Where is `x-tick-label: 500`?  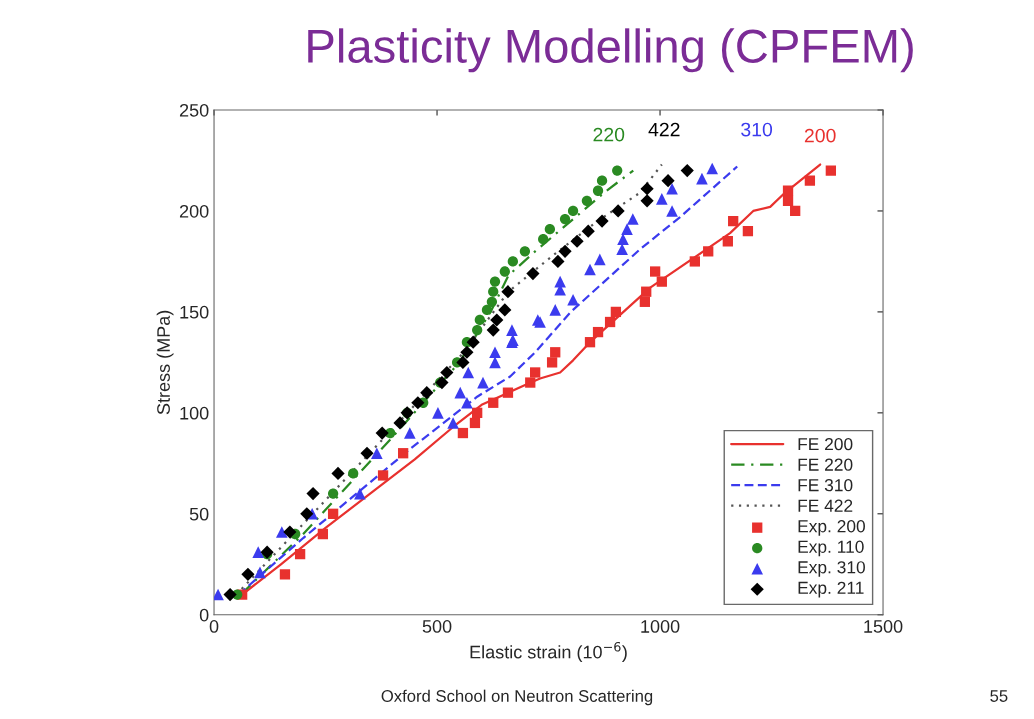 x-tick-label: 500 is located at coordinates (437, 626).